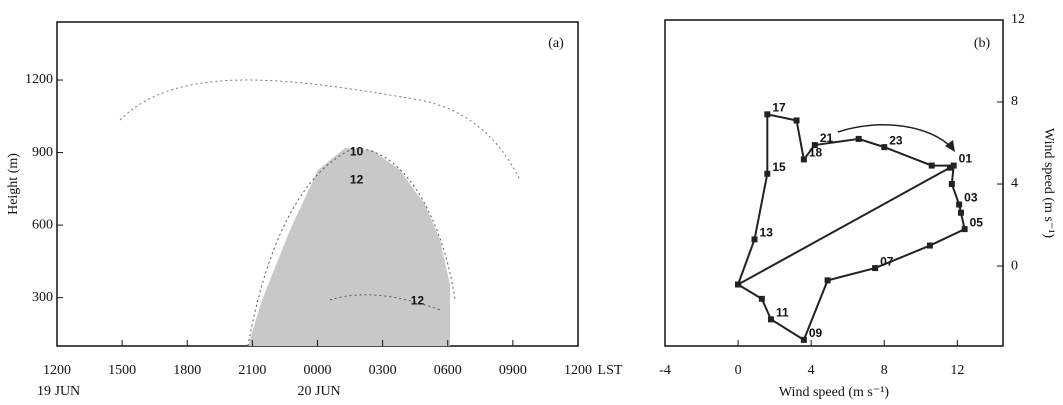 The width and height of the screenshot is (1063, 405). What do you see at coordinates (122, 370) in the screenshot?
I see `x-tick-label: 1500` at bounding box center [122, 370].